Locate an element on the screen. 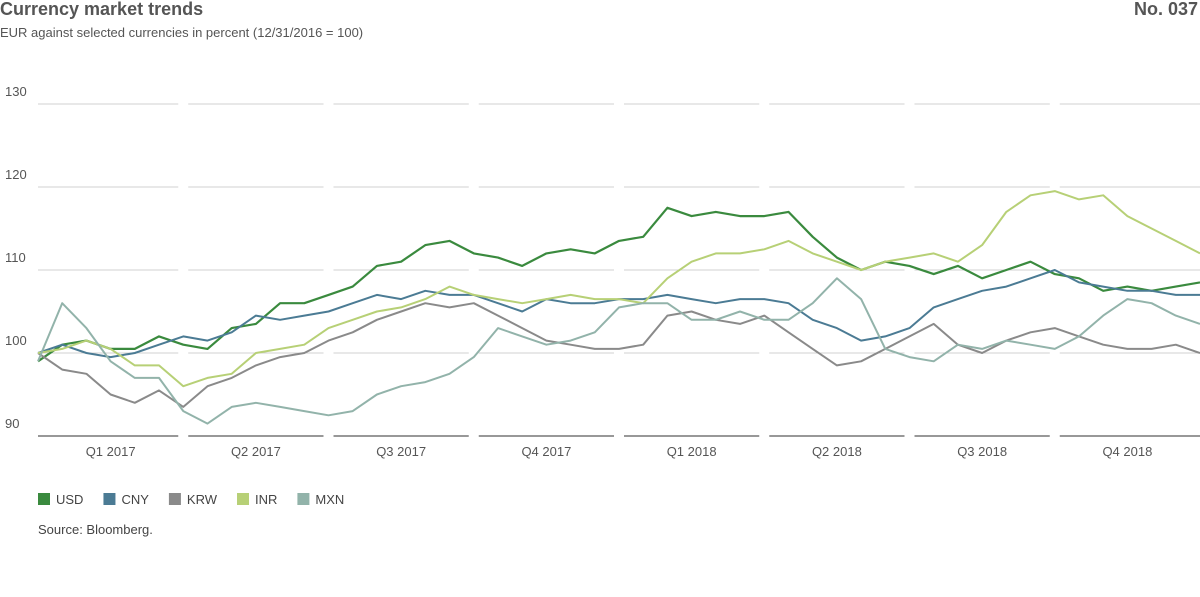 This screenshot has height=597, width=1200. chart-title: Currency market trends is located at coordinates (101, 9).